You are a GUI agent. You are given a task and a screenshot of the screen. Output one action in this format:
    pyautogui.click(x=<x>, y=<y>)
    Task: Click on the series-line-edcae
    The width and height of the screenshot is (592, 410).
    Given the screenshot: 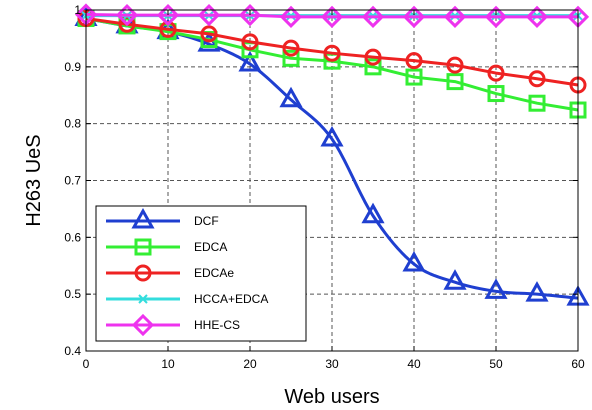 What is the action you would take?
    pyautogui.click(x=332, y=52)
    